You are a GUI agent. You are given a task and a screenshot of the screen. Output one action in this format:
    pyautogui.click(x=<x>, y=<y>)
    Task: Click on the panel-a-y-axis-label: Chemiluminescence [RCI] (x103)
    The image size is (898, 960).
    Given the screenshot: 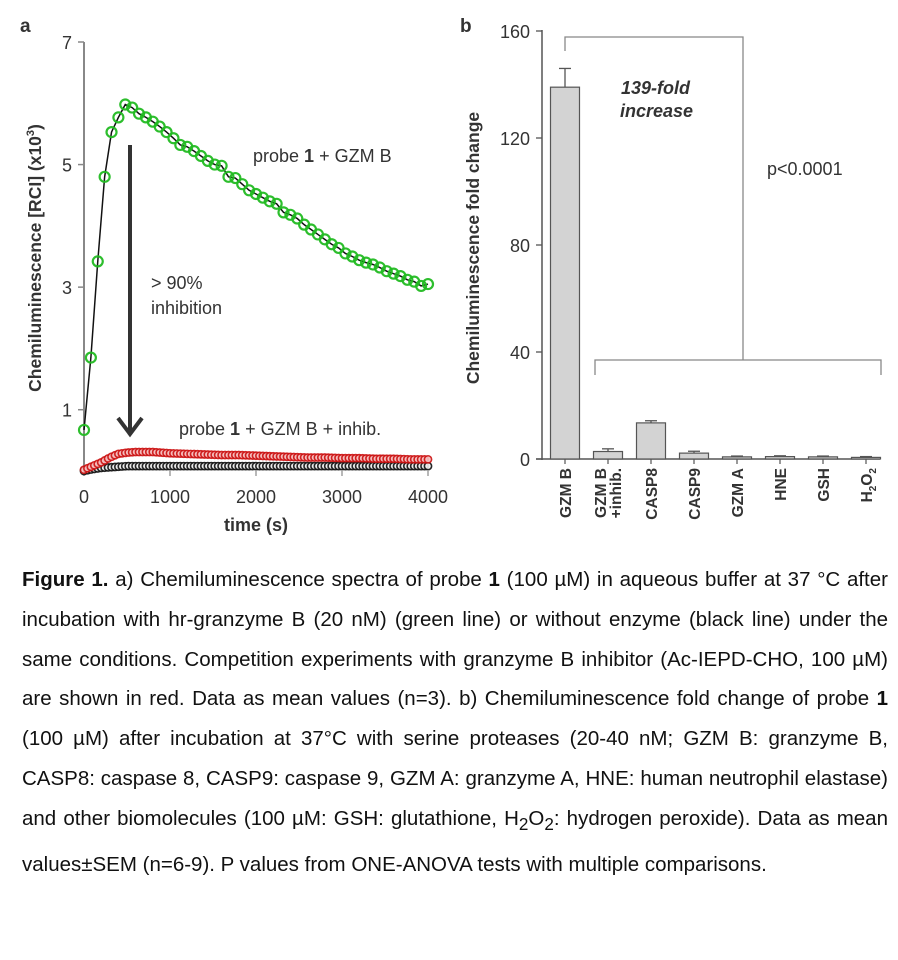 What is the action you would take?
    pyautogui.click(x=35, y=258)
    